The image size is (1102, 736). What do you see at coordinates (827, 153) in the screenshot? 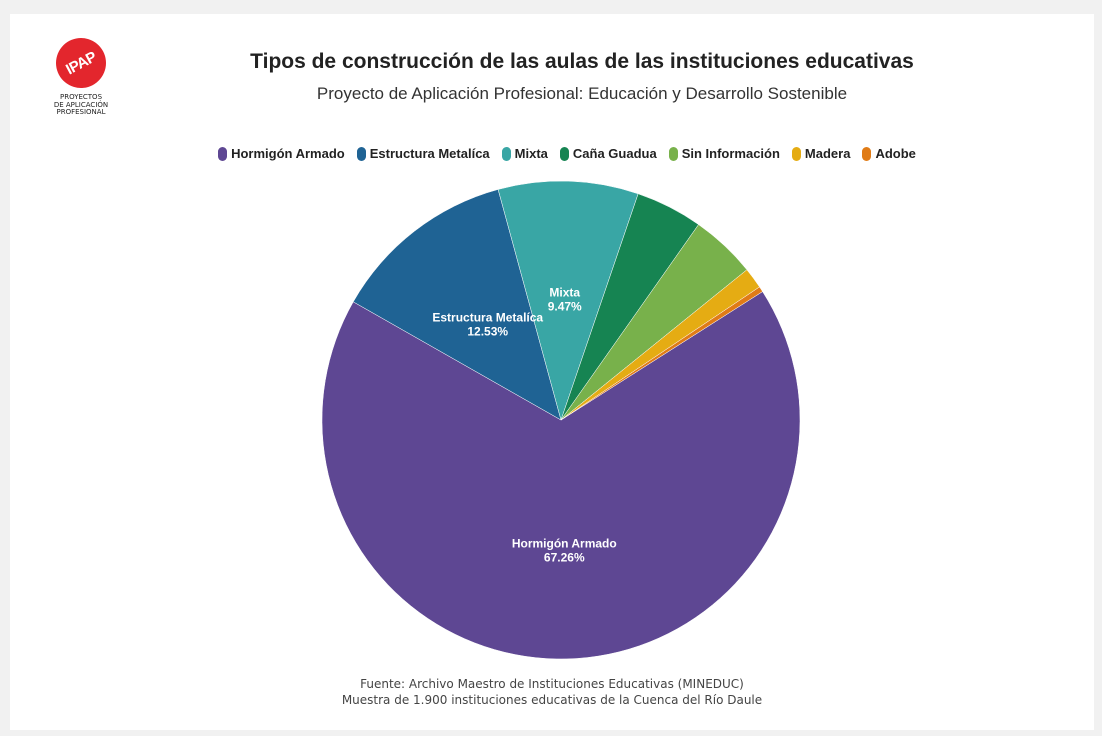
I see `legend-label: Madera` at bounding box center [827, 153].